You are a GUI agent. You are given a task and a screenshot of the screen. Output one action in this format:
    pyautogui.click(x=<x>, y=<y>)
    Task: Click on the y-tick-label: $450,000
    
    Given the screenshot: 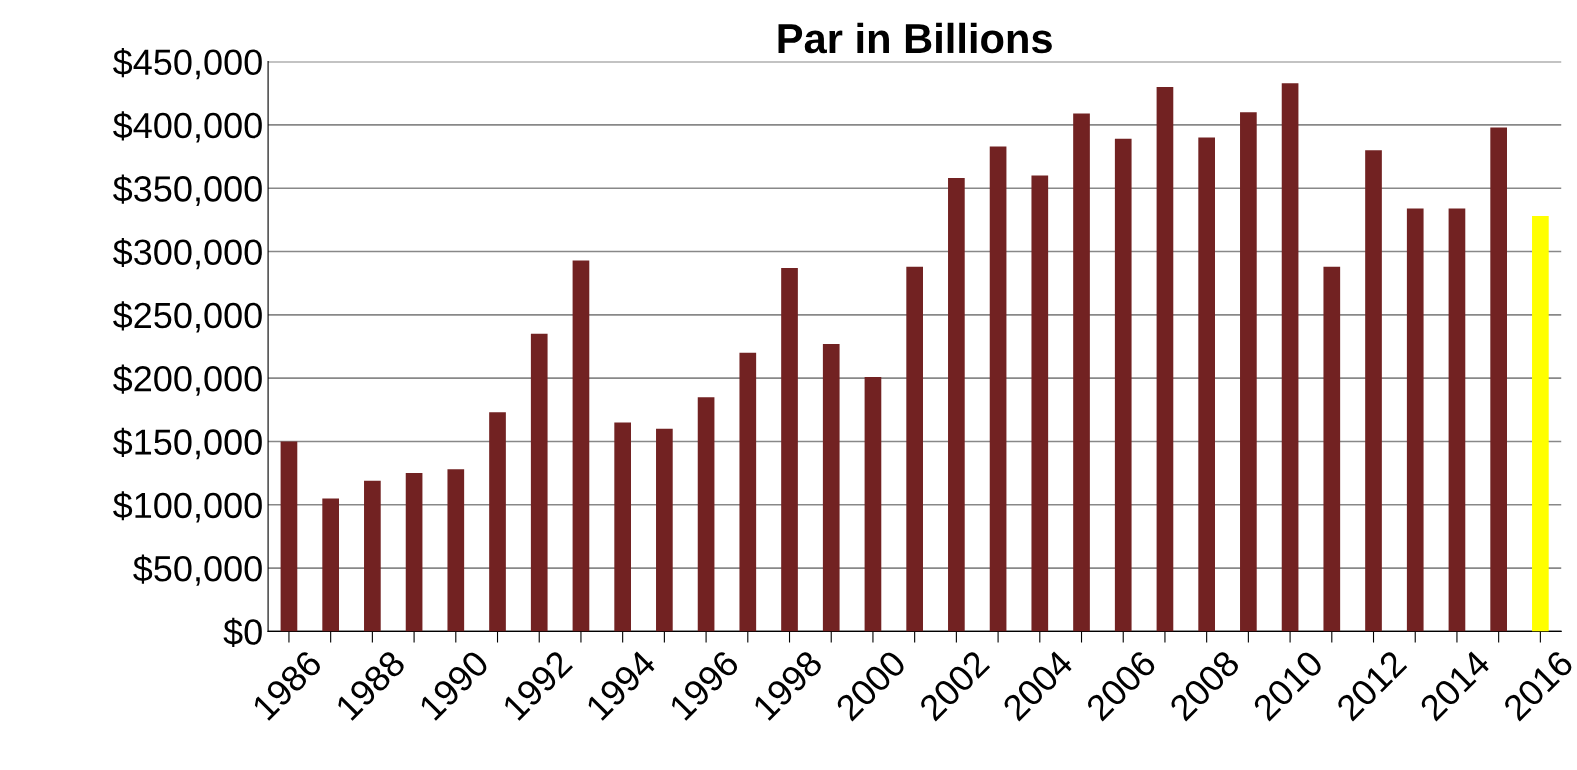 What is the action you would take?
    pyautogui.click(x=187, y=63)
    